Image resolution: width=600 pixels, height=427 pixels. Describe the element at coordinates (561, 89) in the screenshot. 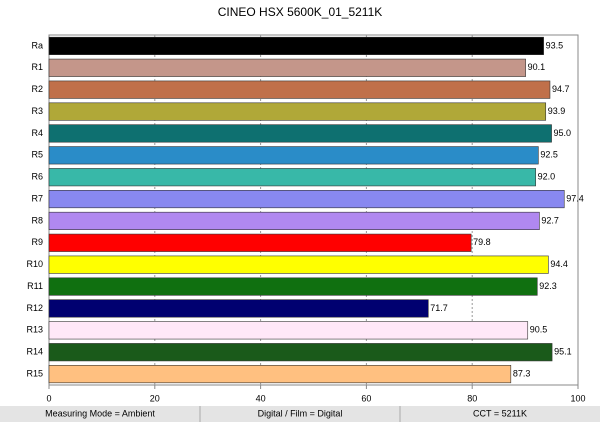

I see `value-label: 94.7` at that location.